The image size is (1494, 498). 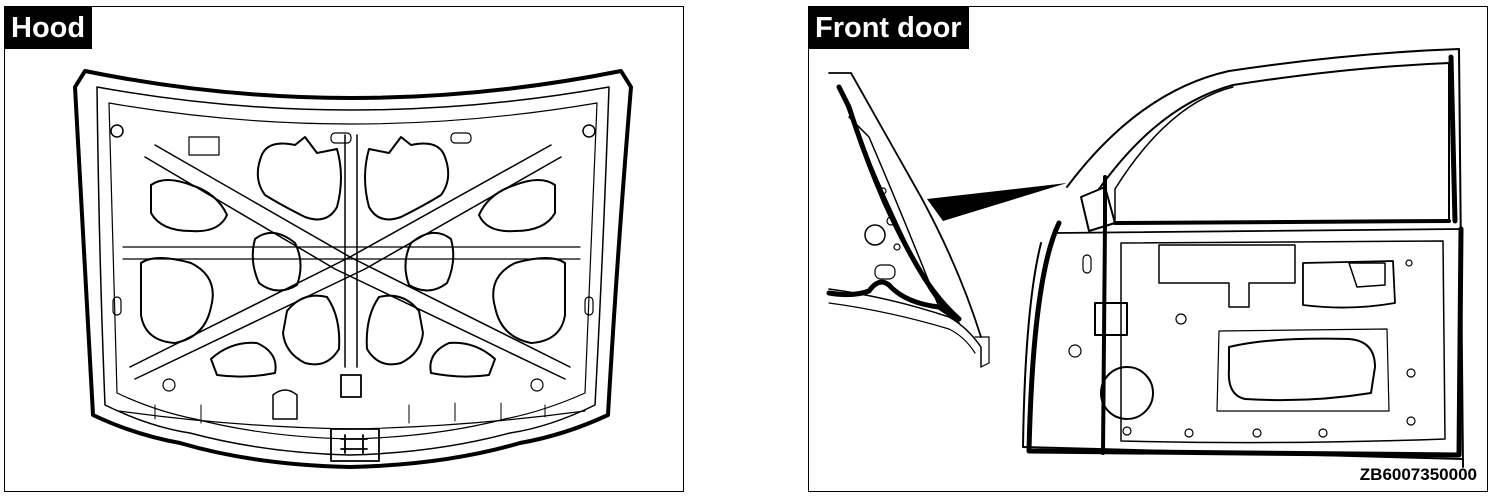 What do you see at coordinates (1111, 319) in the screenshot?
I see `door-latch` at bounding box center [1111, 319].